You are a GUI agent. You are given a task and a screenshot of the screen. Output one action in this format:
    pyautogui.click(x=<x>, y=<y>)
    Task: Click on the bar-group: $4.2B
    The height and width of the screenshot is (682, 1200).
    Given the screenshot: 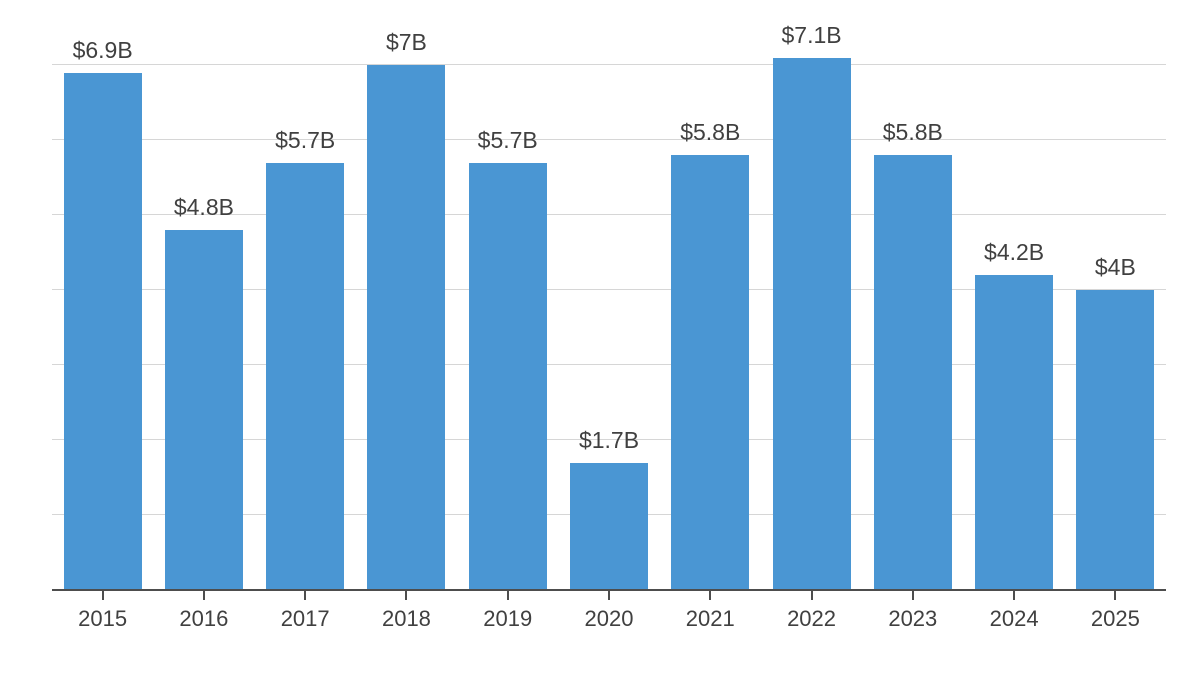 What is the action you would take?
    pyautogui.click(x=1013, y=295)
    